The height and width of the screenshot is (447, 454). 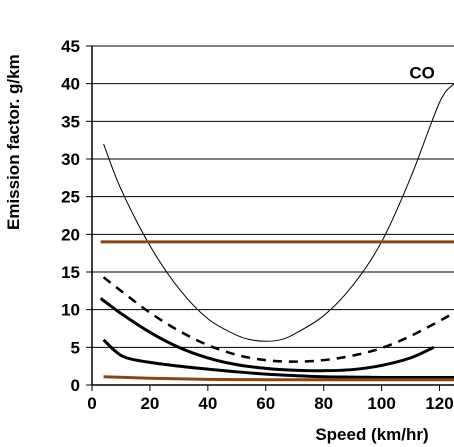 I want to click on y-tick-label: 0, so click(x=75, y=385).